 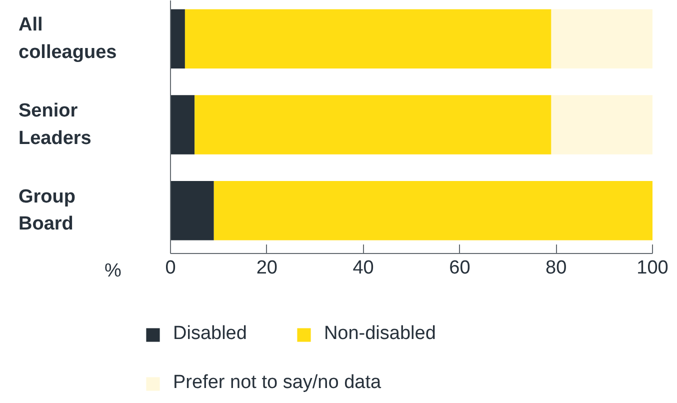 I want to click on legend-label: Disabled, so click(x=210, y=334).